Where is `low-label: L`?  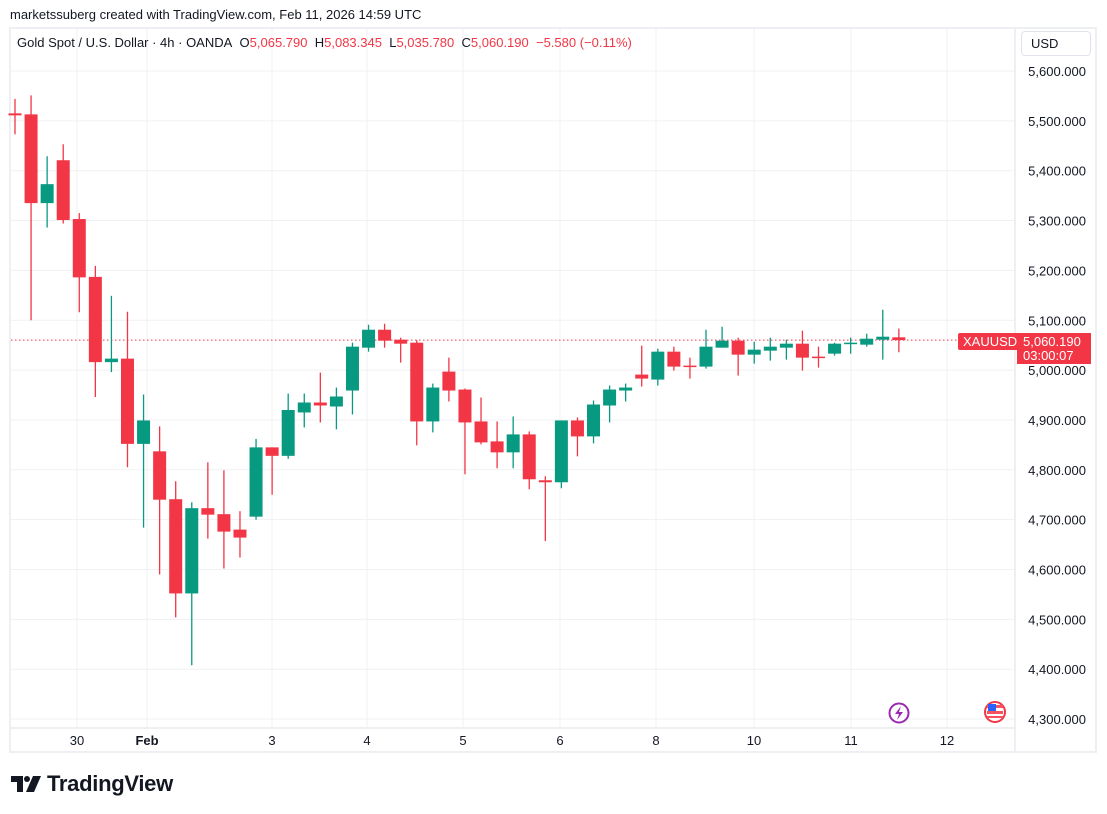 low-label: L is located at coordinates (393, 42).